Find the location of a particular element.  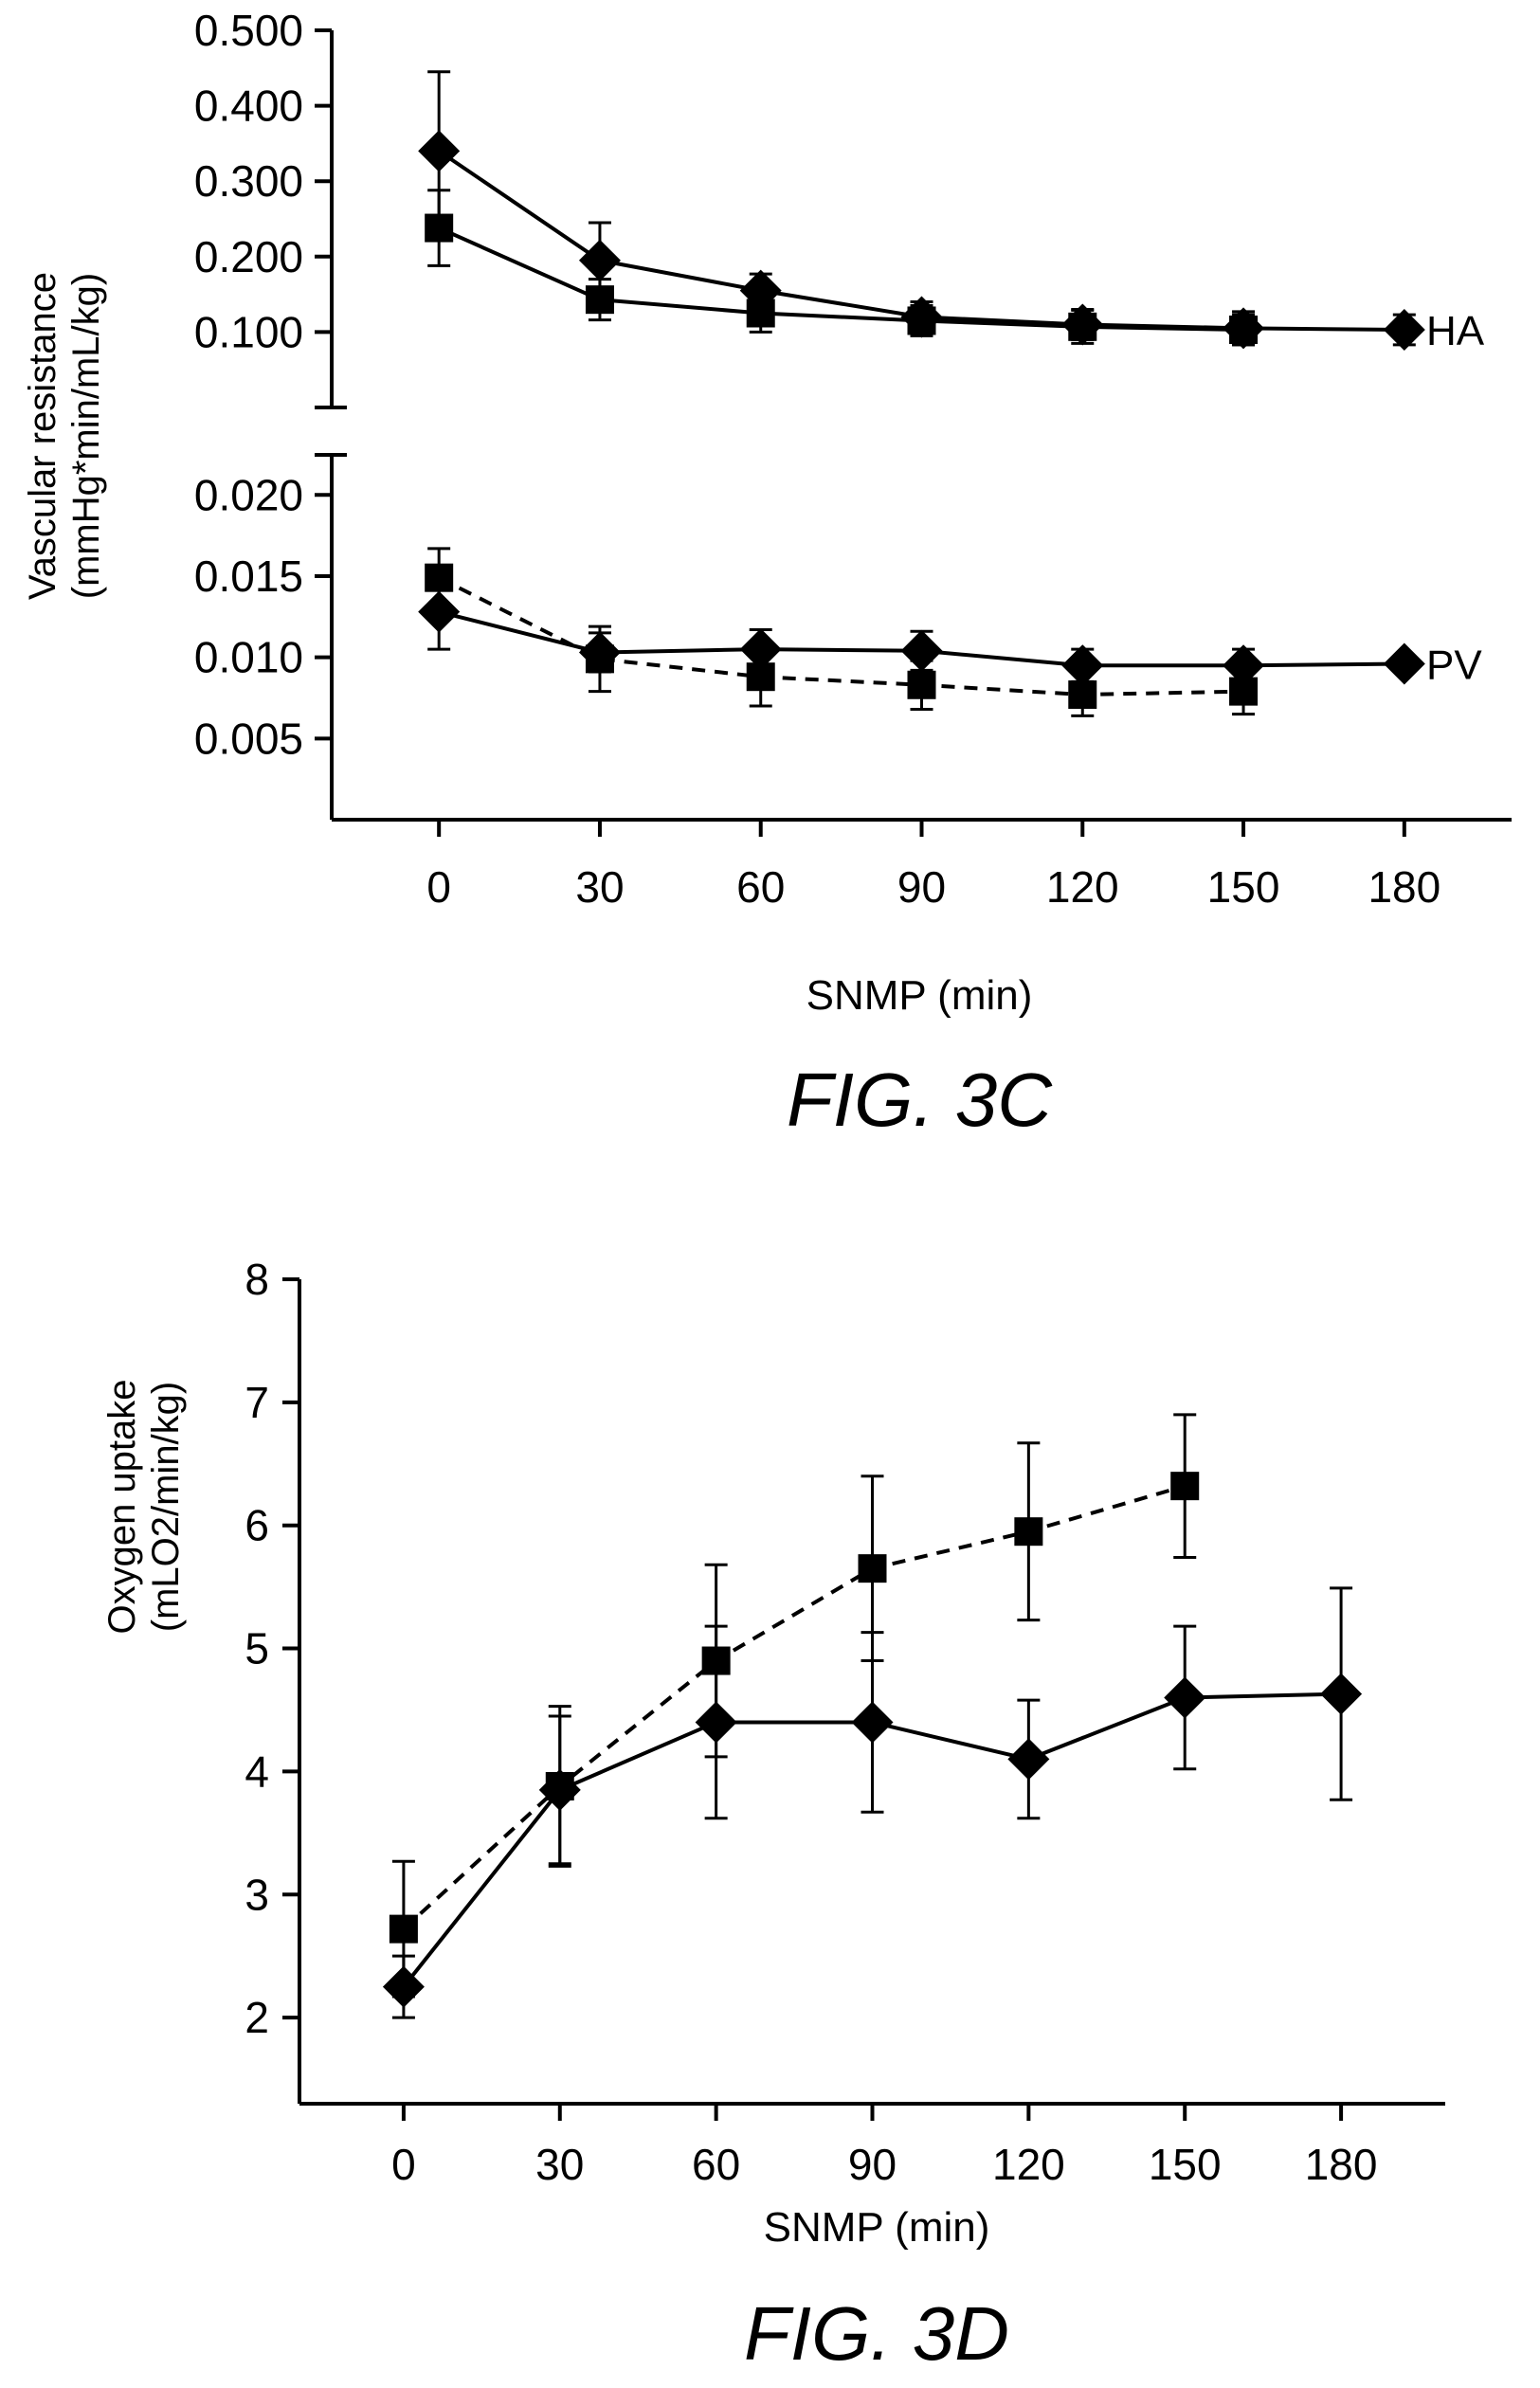

y-tick-label: 0.500 is located at coordinates (249, 30).